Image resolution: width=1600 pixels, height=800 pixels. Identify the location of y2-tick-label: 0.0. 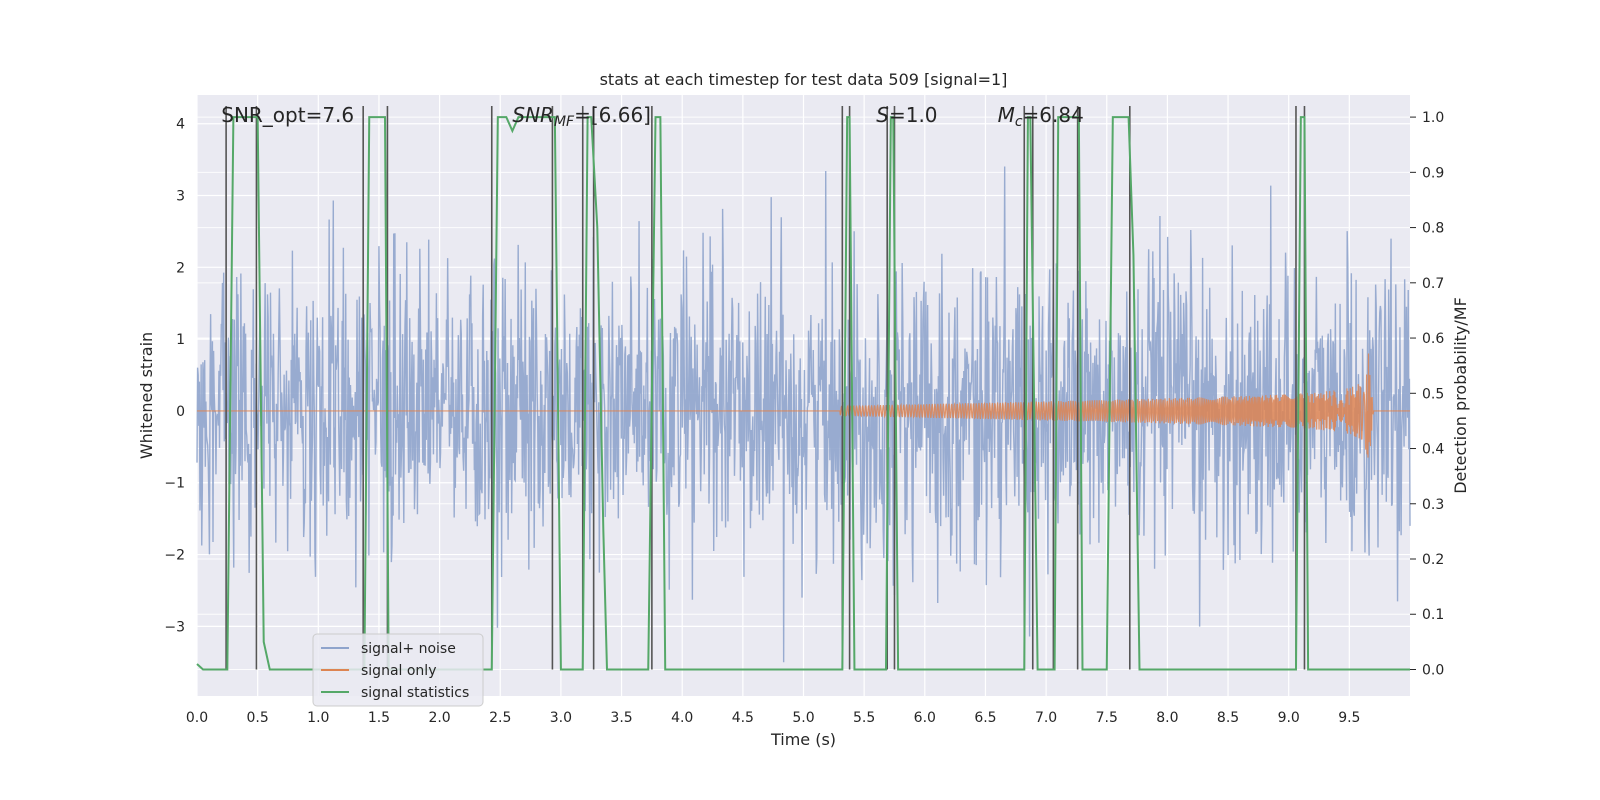
(1433, 670).